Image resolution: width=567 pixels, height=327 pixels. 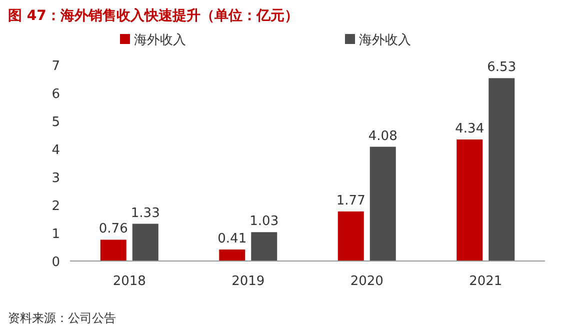 I want to click on data-label: 0.76, so click(x=113, y=229).